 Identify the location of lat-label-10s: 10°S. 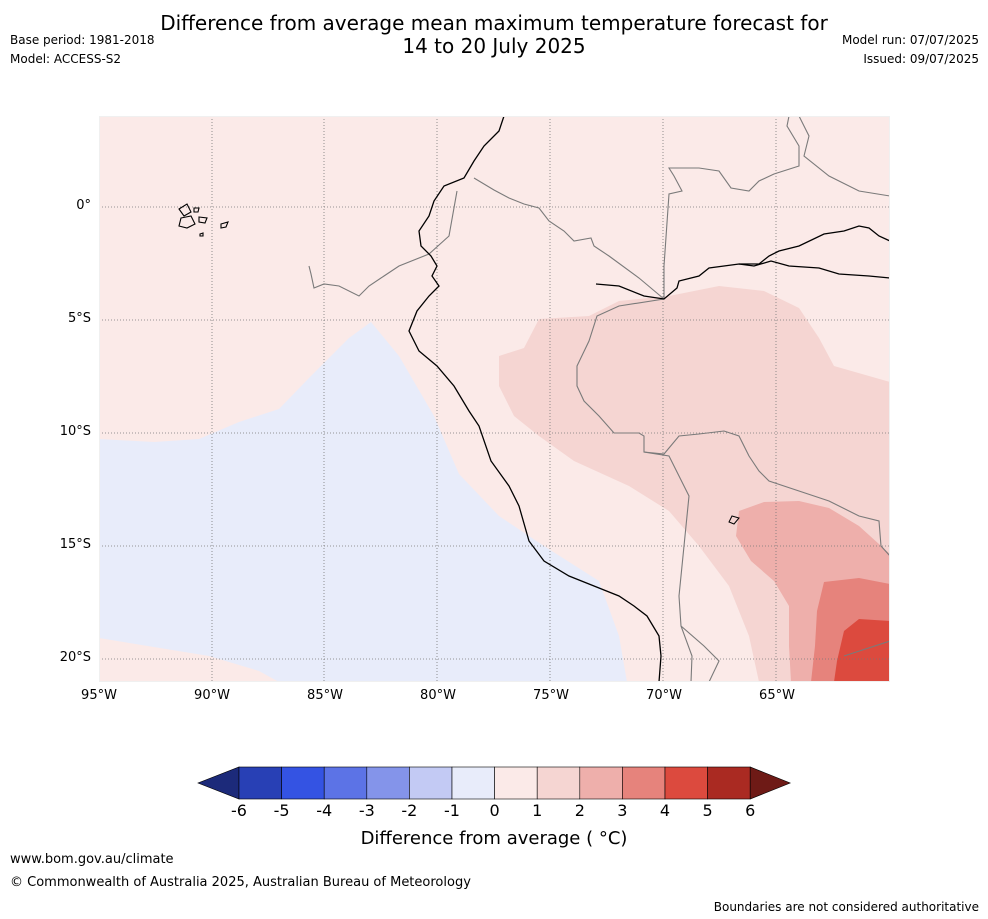
(75, 431).